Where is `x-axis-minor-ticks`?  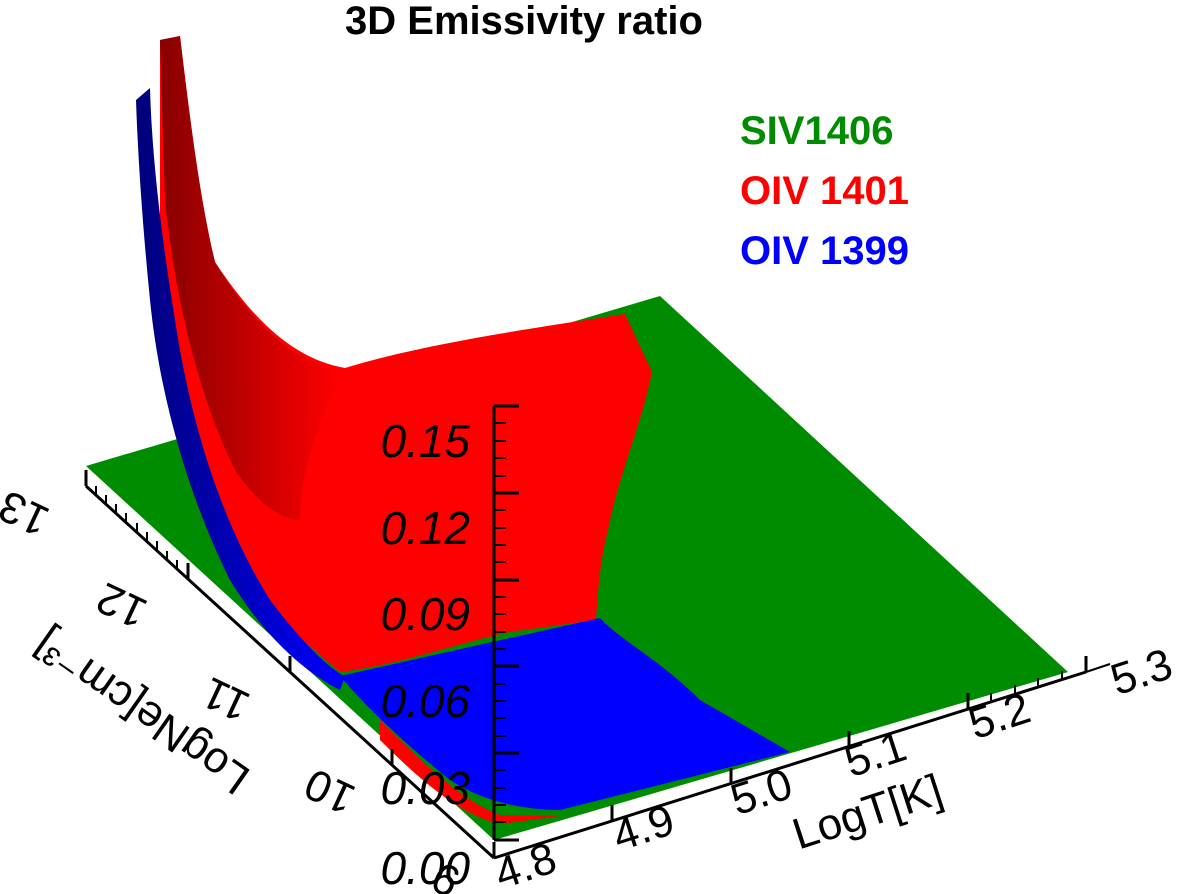 x-axis-minor-ticks is located at coordinates (1050, 682).